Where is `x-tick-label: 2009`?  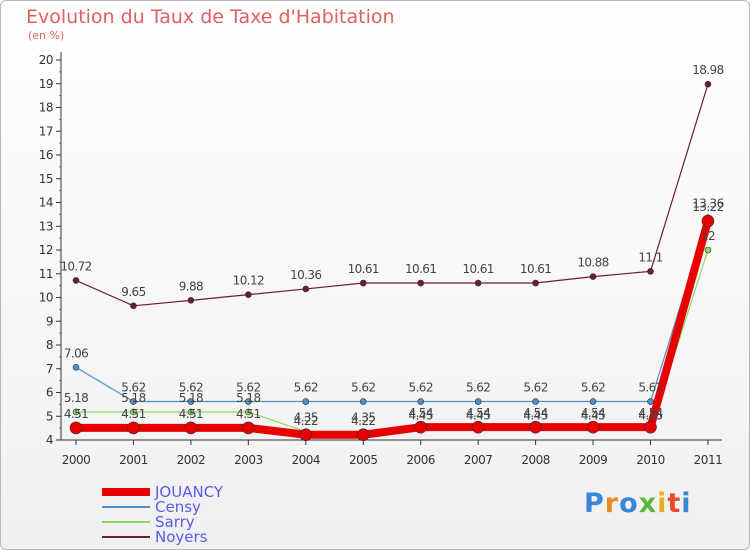
x-tick-label: 2009 is located at coordinates (593, 460).